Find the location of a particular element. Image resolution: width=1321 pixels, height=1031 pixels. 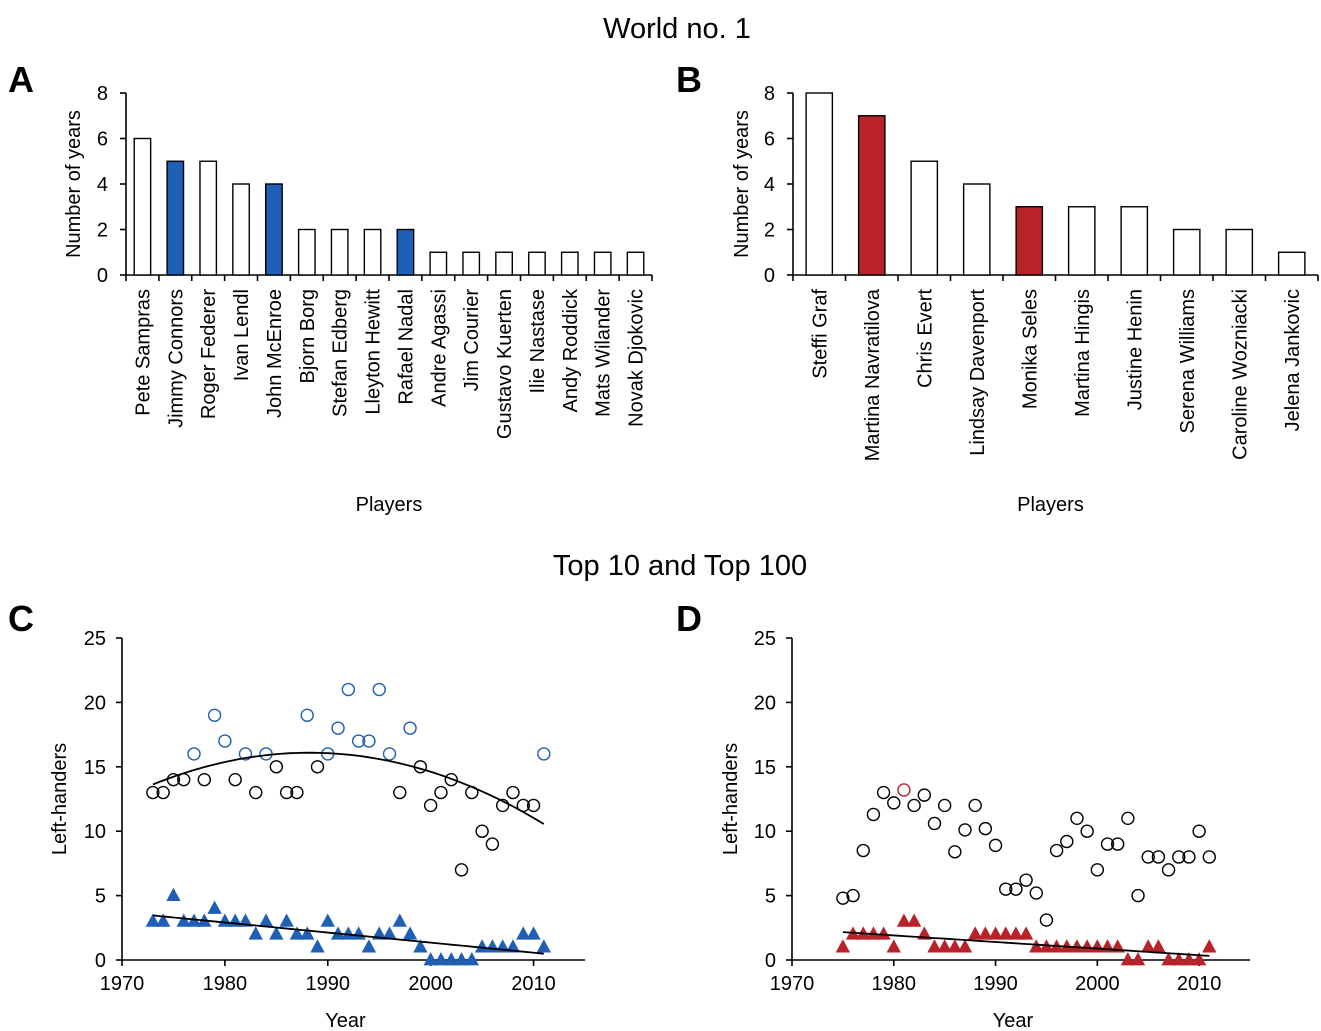

category-label: Ivan Lendl is located at coordinates (242, 335).